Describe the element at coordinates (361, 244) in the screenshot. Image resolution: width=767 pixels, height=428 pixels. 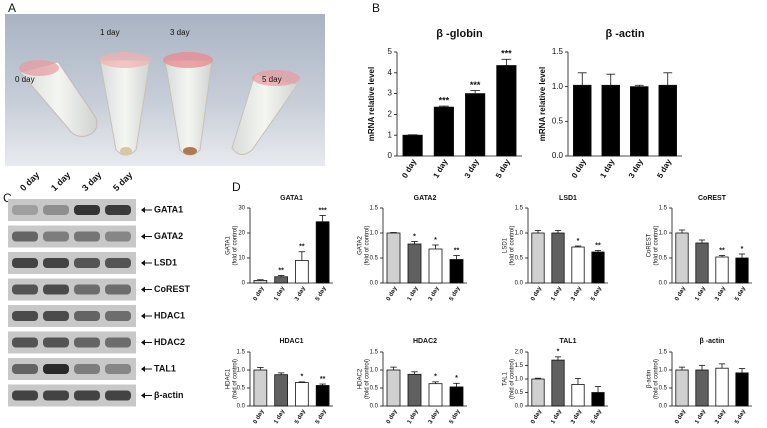
I see `y-axis-label: GATA2` at that location.